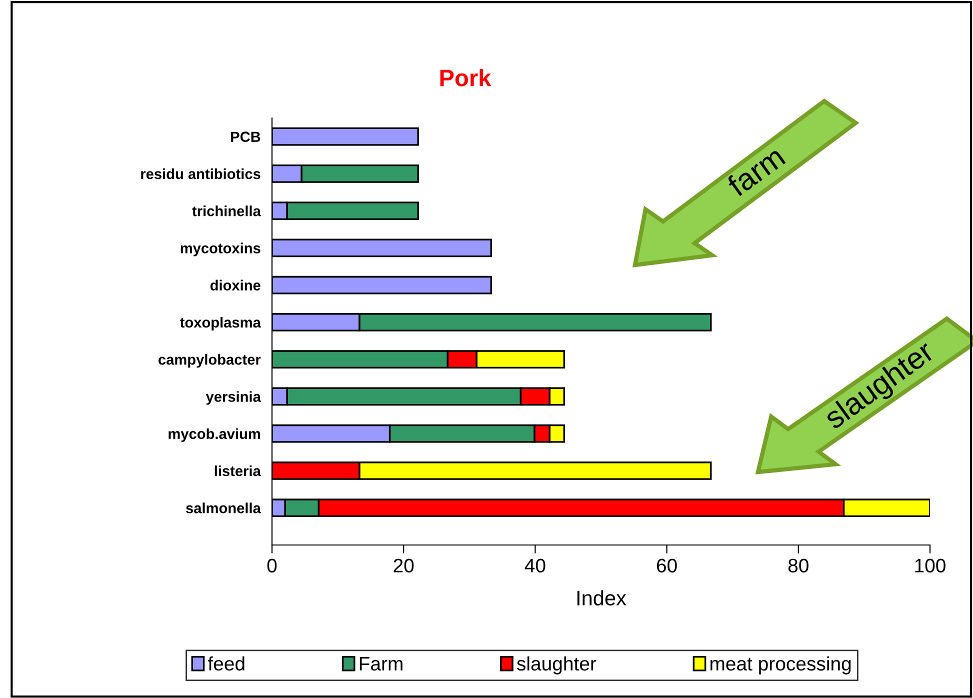 The height and width of the screenshot is (698, 973). Describe the element at coordinates (272, 565) in the screenshot. I see `x-tick-label: 0` at that location.